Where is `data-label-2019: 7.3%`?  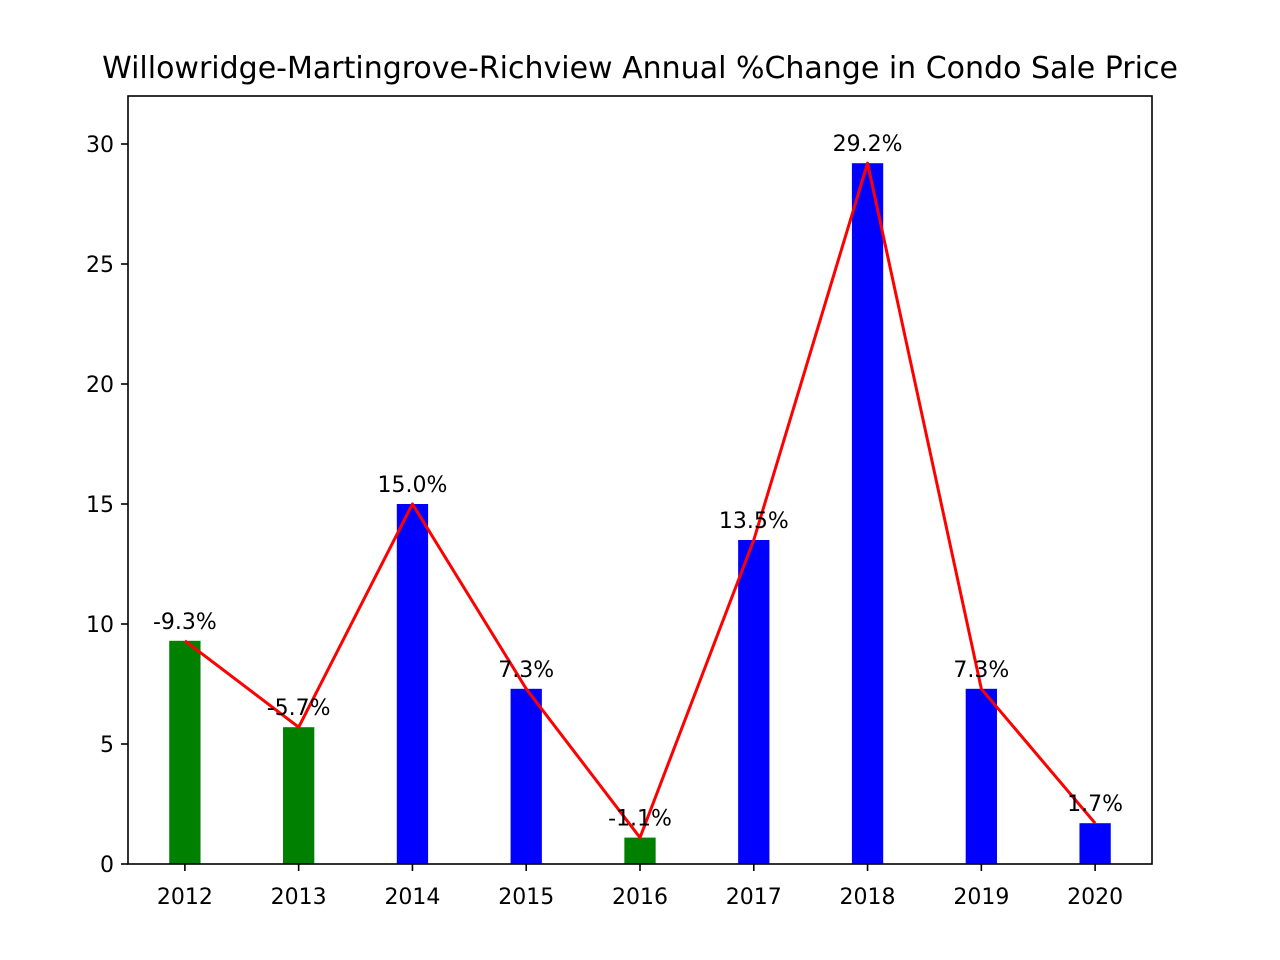
data-label-2019: 7.3% is located at coordinates (981, 670).